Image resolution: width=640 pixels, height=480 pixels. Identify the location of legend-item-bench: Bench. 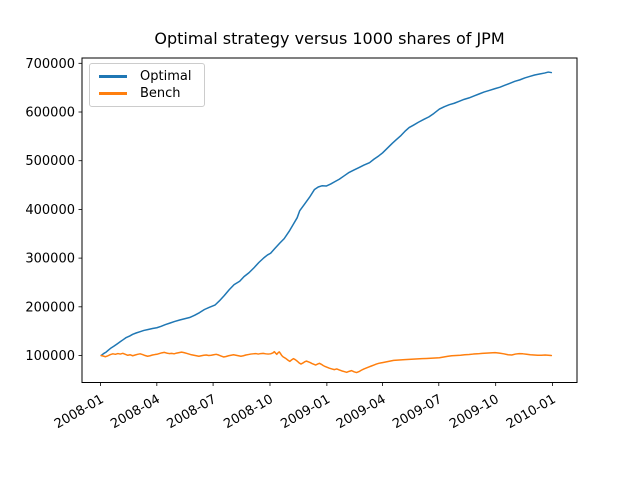
(147, 93).